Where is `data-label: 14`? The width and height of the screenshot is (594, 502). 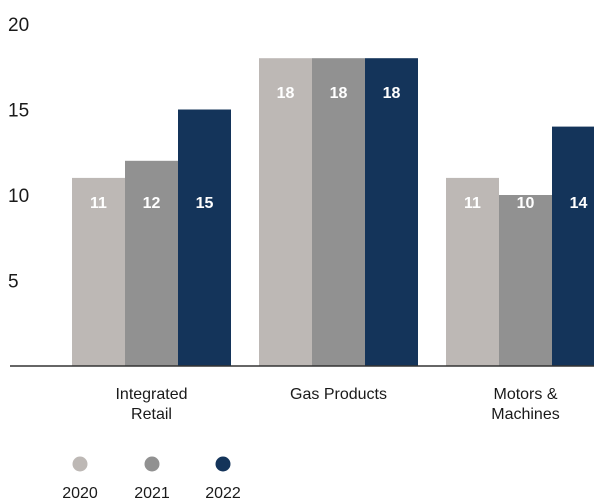 data-label: 14 is located at coordinates (579, 203).